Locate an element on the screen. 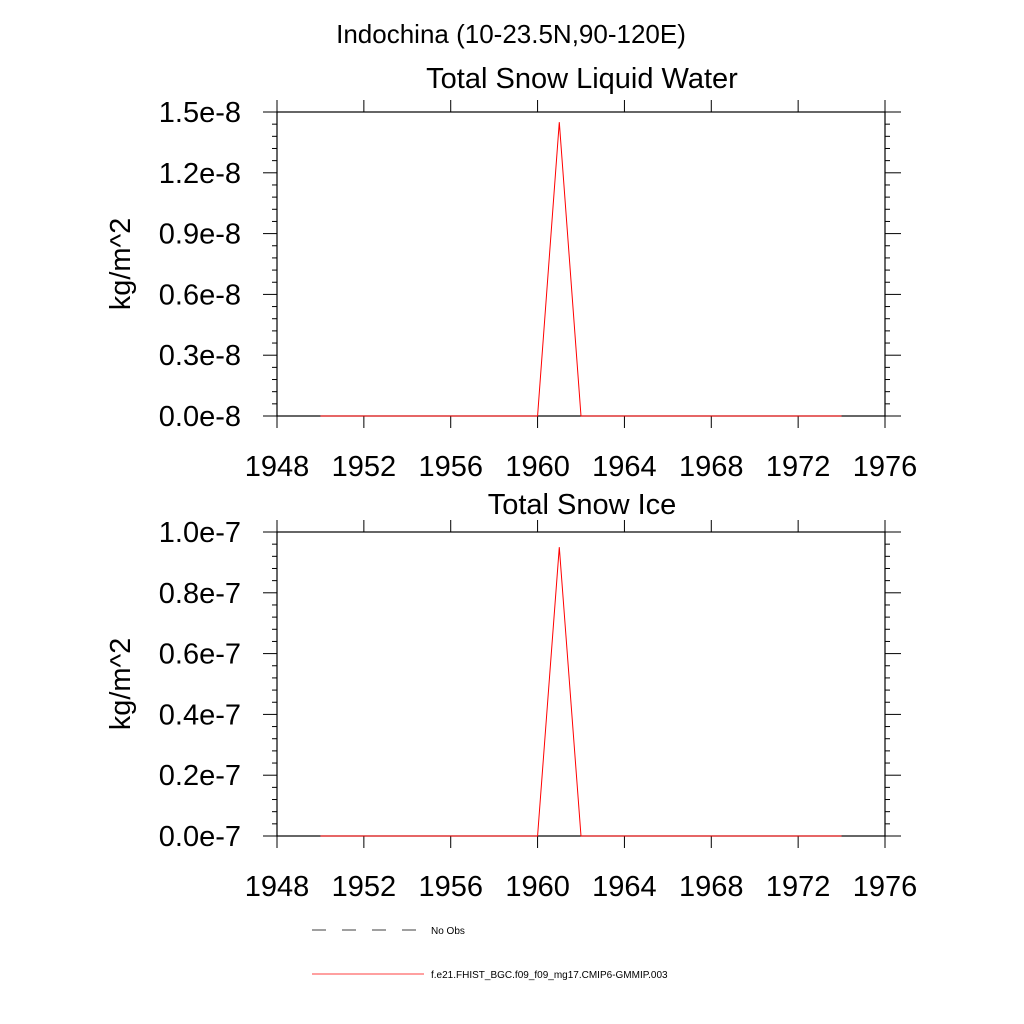 This screenshot has width=1024, height=1024. y-tick-label: 0.3e-8 is located at coordinates (200, 356).